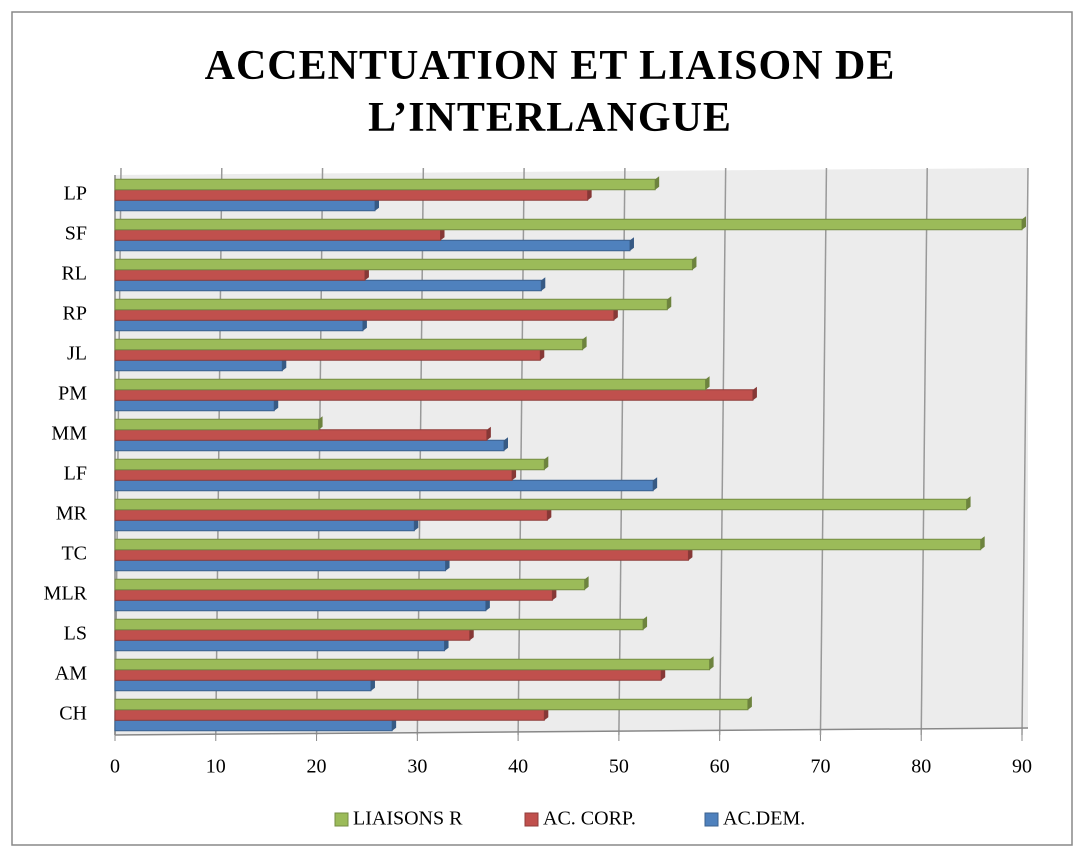 This screenshot has width=1075, height=848. What do you see at coordinates (74, 554) in the screenshot?
I see `y-tick-label: TC` at bounding box center [74, 554].